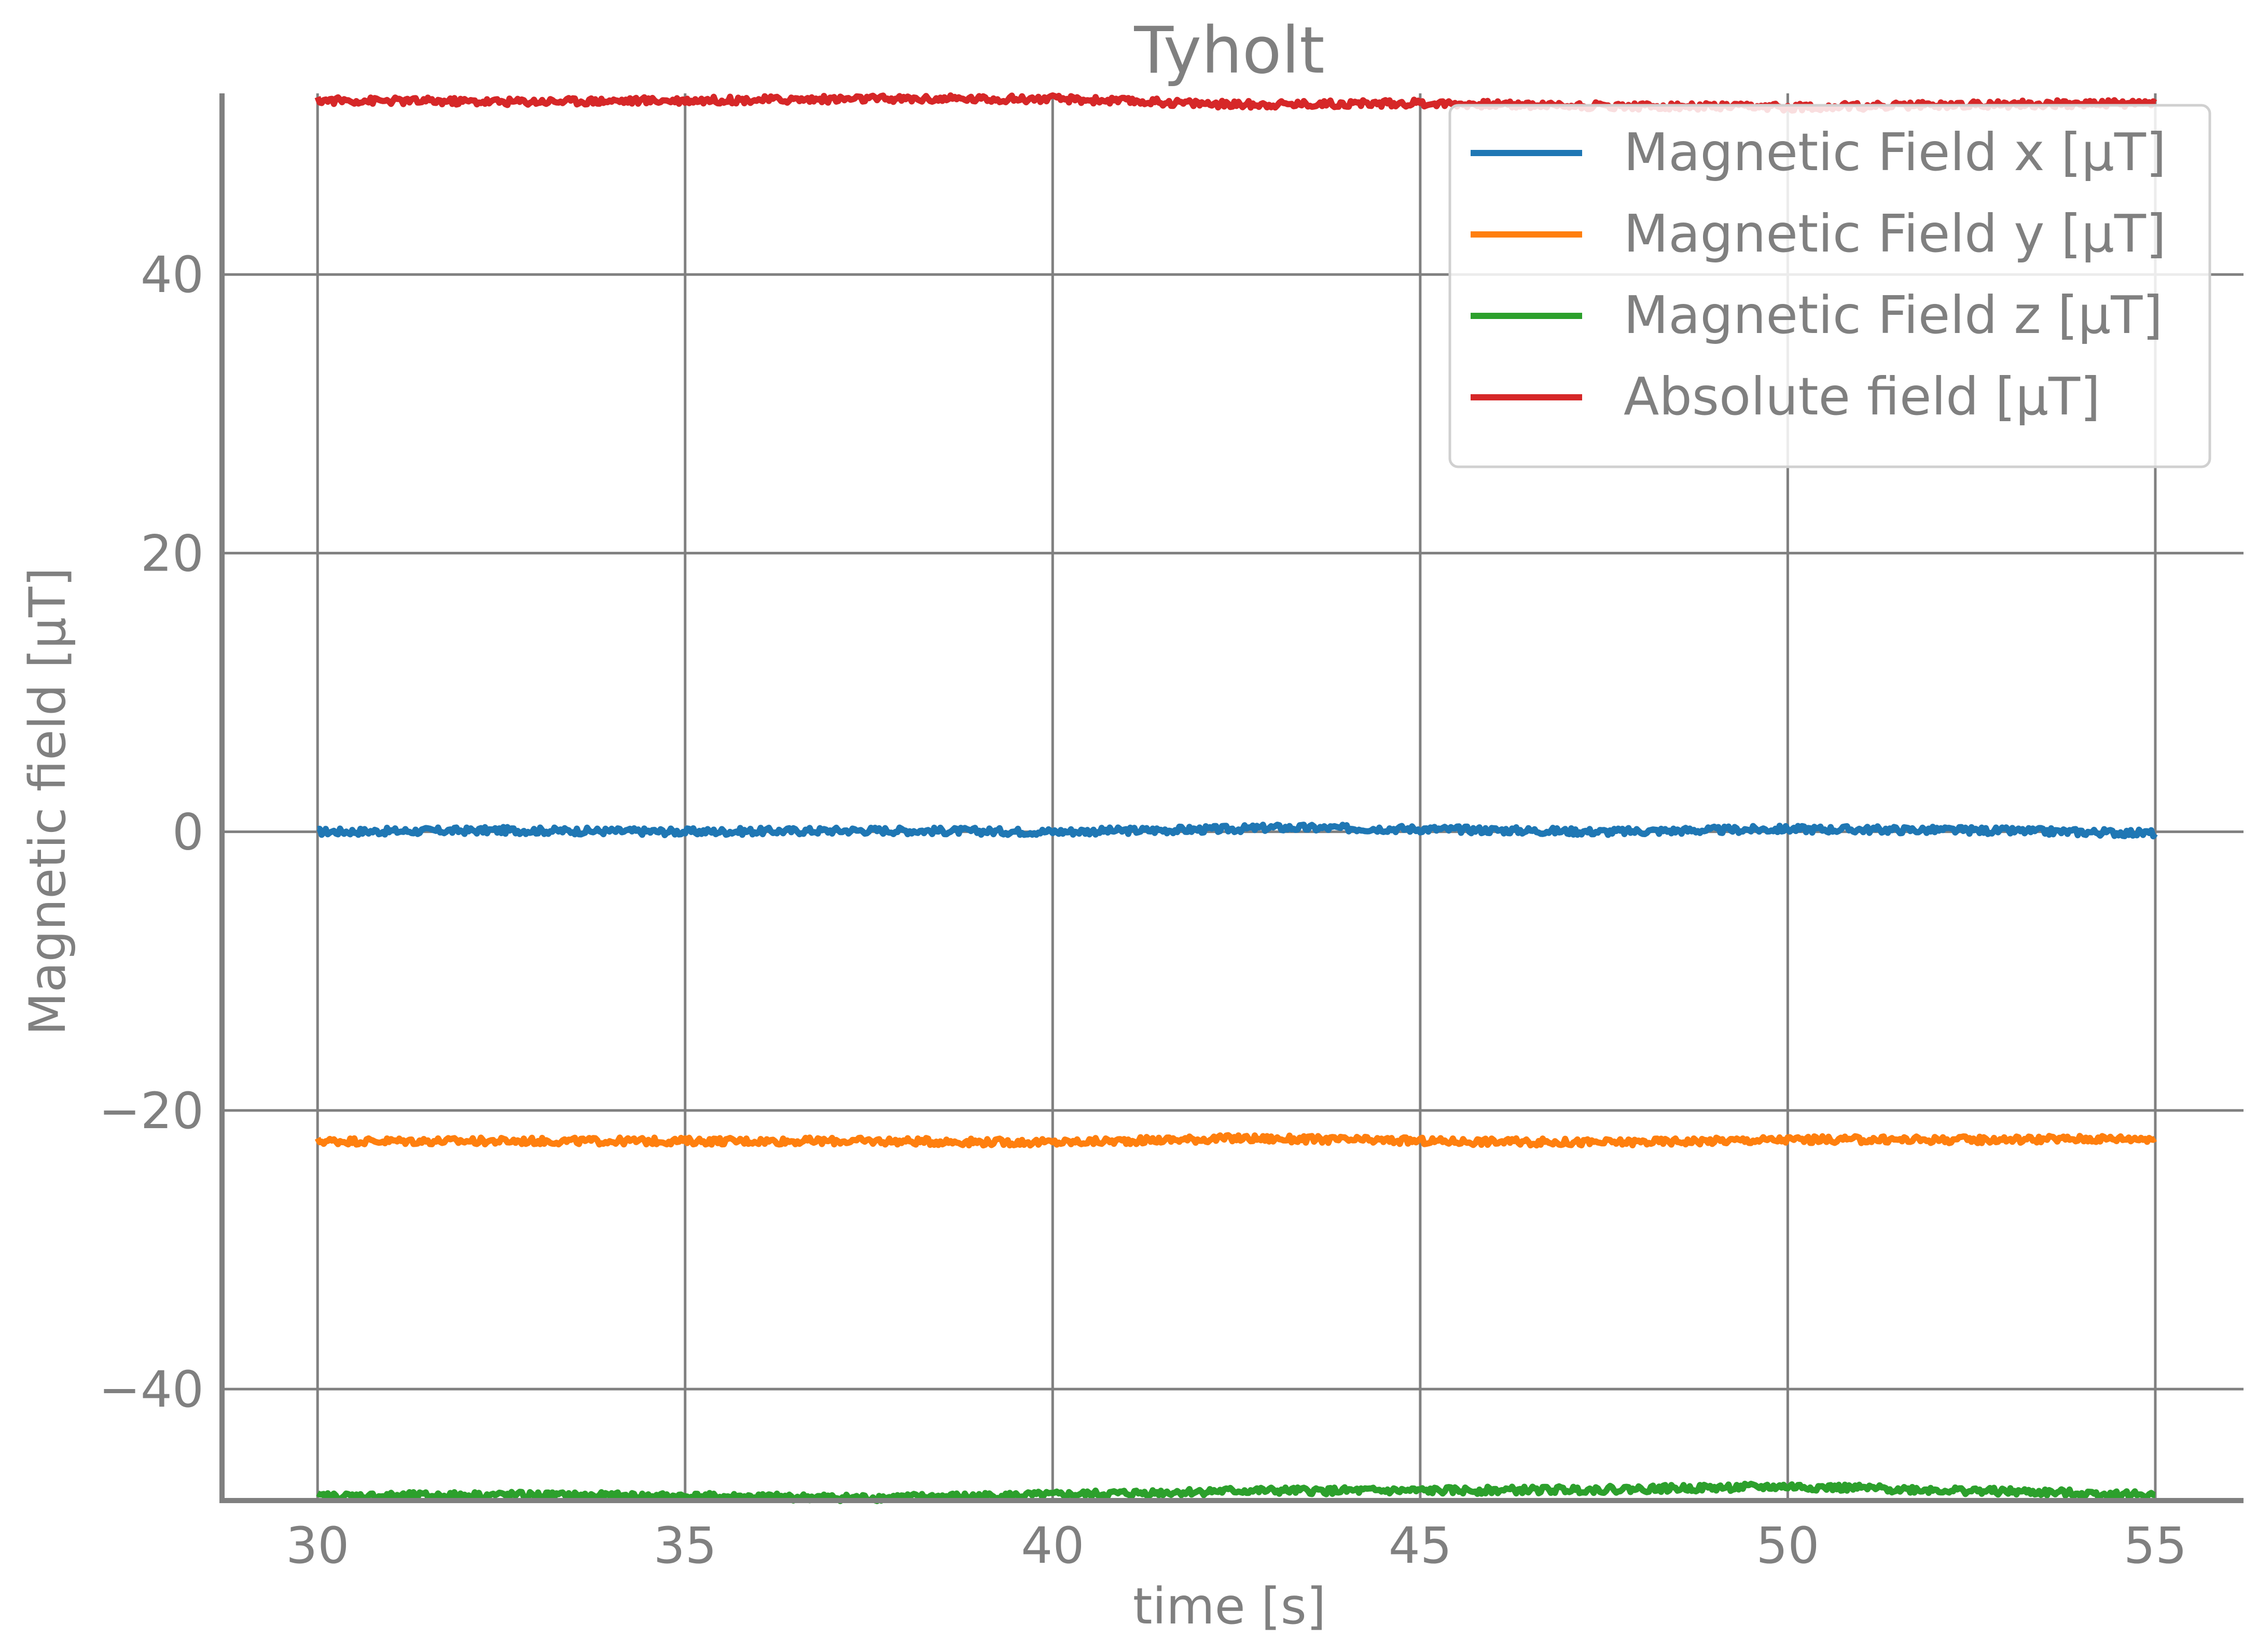 The height and width of the screenshot is (1652, 2257). What do you see at coordinates (188, 833) in the screenshot?
I see `y-tick-label: 0` at bounding box center [188, 833].